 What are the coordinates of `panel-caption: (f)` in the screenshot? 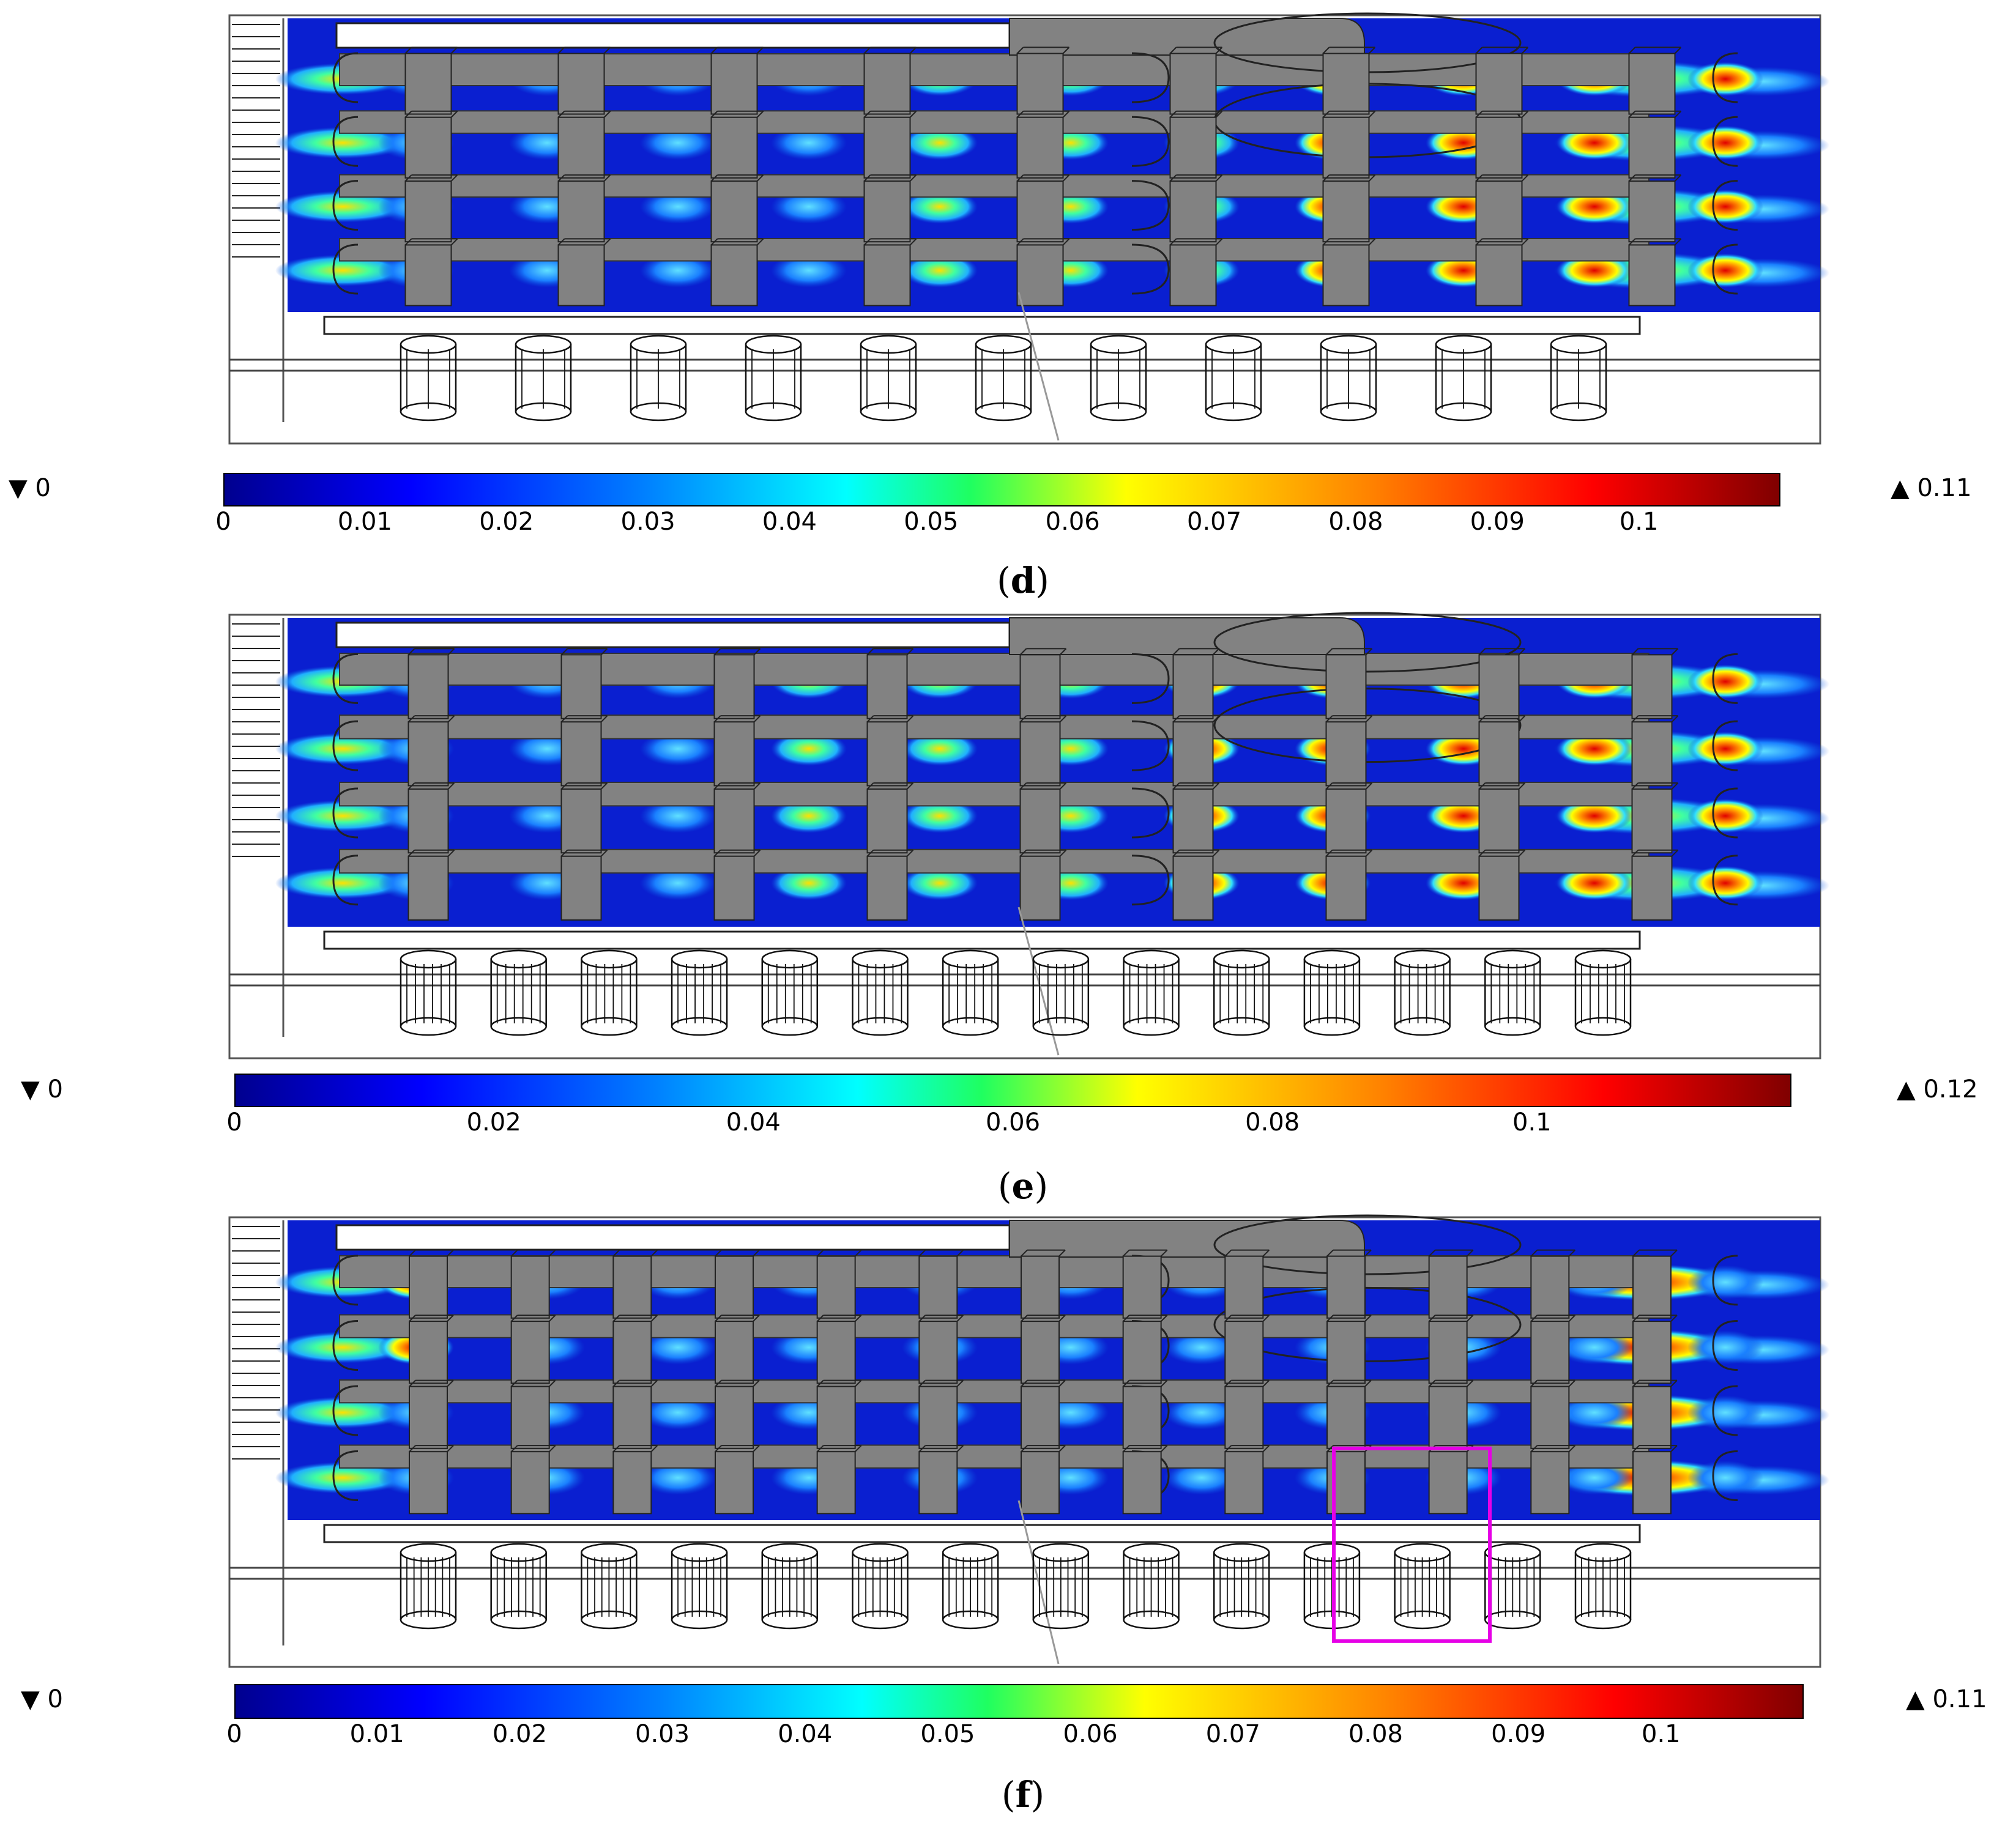 It's located at (1023, 1795).